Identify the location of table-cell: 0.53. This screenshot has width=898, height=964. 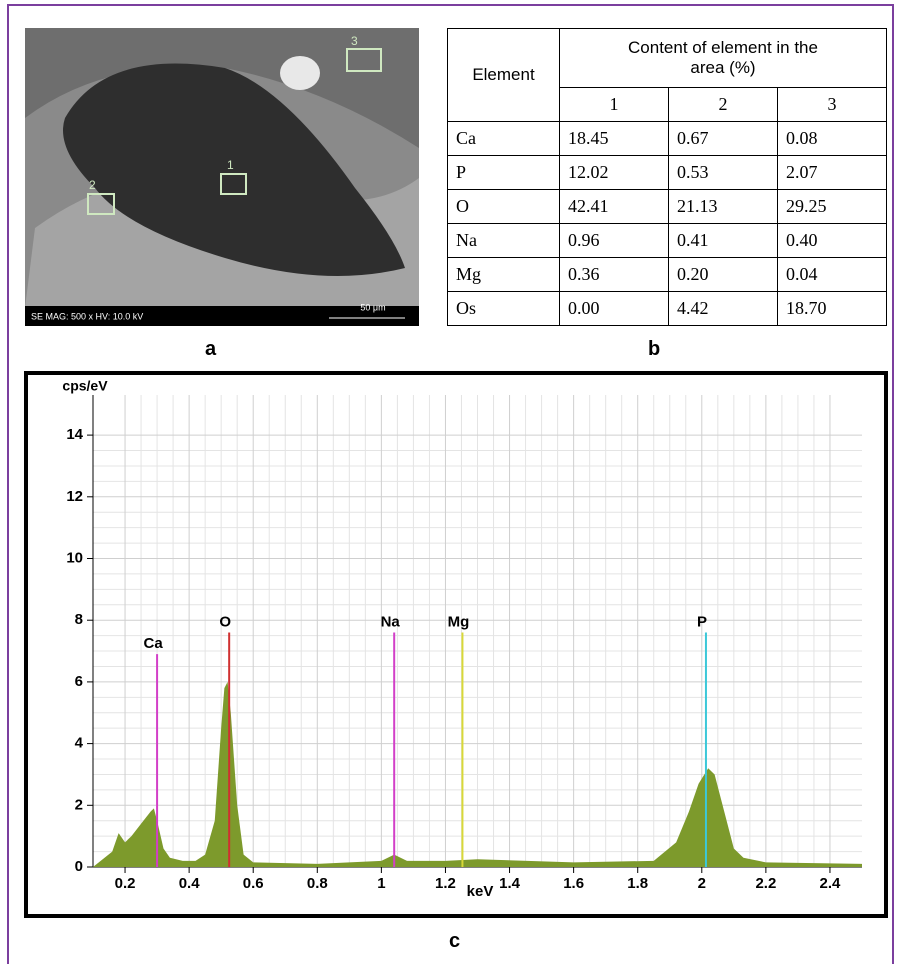
(722, 172).